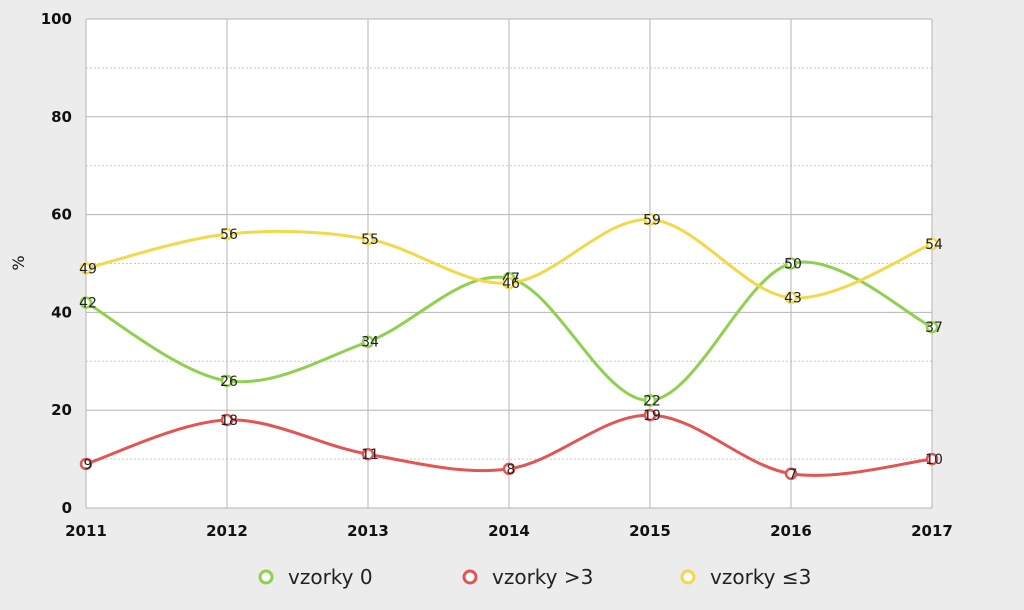 Image resolution: width=1024 pixels, height=610 pixels. What do you see at coordinates (61, 117) in the screenshot?
I see `y-tick-label: 80` at bounding box center [61, 117].